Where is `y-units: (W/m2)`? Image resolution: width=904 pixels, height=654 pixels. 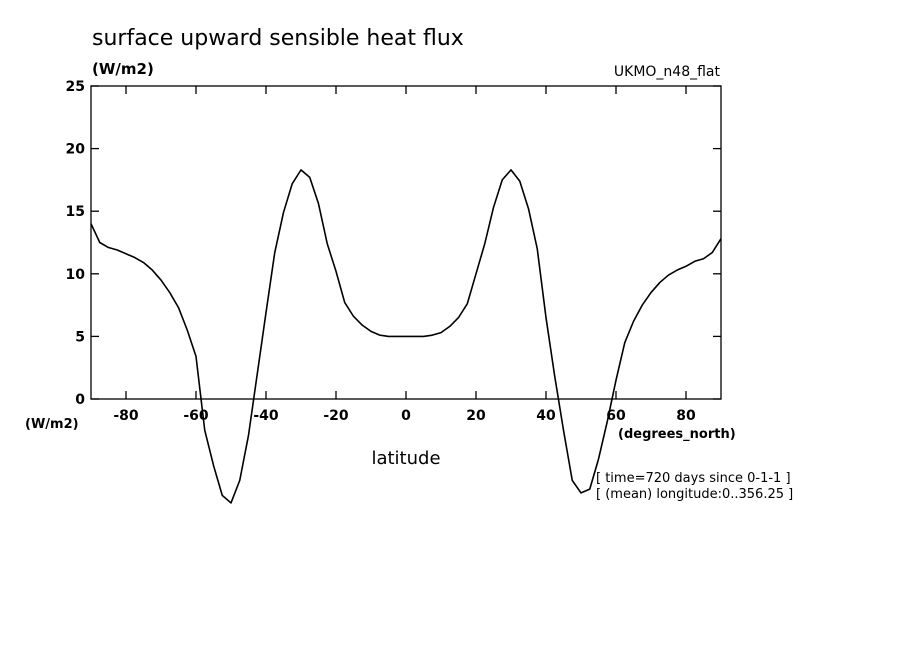
y-units: (W/m2) is located at coordinates (123, 69).